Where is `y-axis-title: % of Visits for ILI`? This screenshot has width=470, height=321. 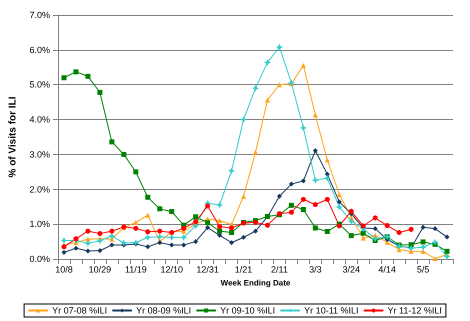 y-axis-title: % of Visits for ILI is located at coordinates (13, 137).